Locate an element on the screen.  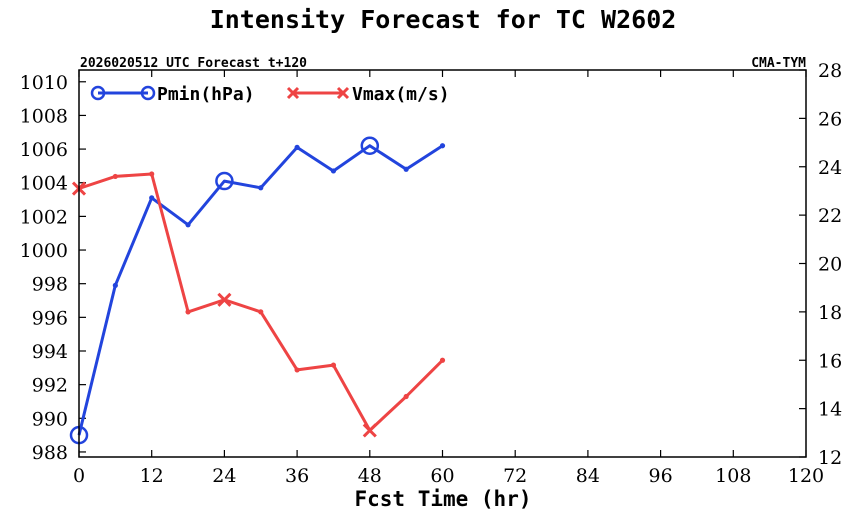
y-right-tick-label: 22 is located at coordinates (830, 216).